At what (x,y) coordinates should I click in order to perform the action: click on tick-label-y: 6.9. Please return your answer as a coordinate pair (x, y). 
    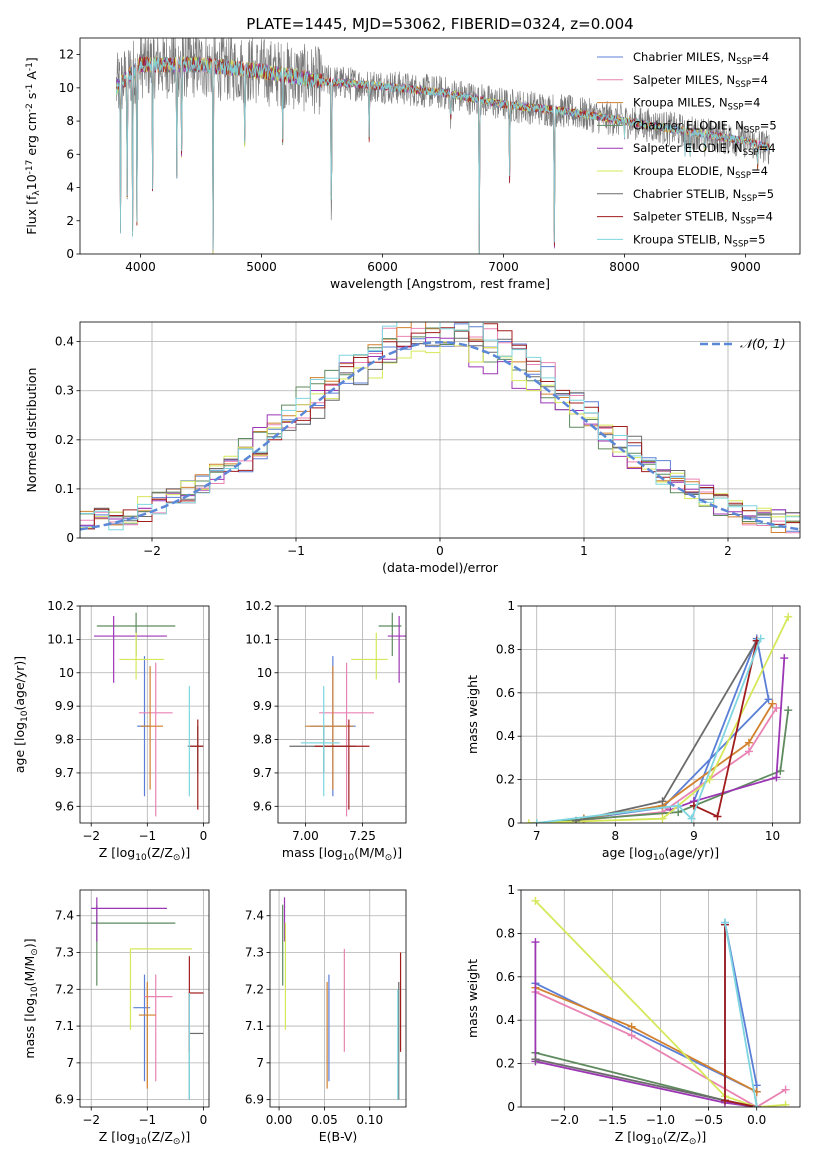
    Looking at the image, I should click on (254, 1100).